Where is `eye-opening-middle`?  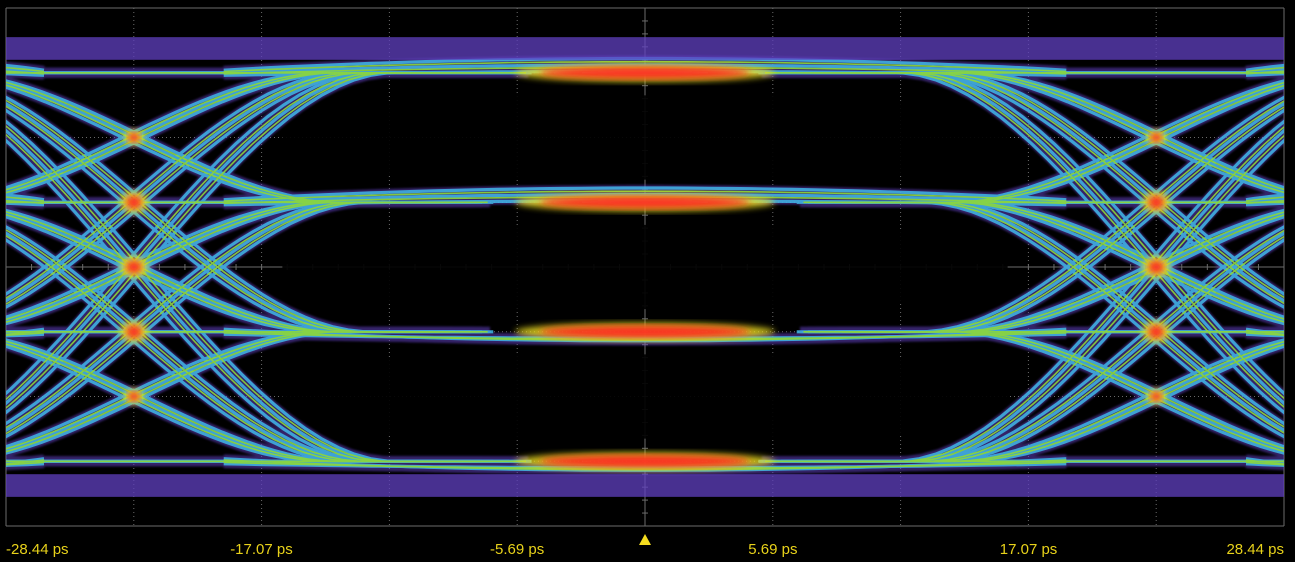 eye-opening-middle is located at coordinates (645, 267).